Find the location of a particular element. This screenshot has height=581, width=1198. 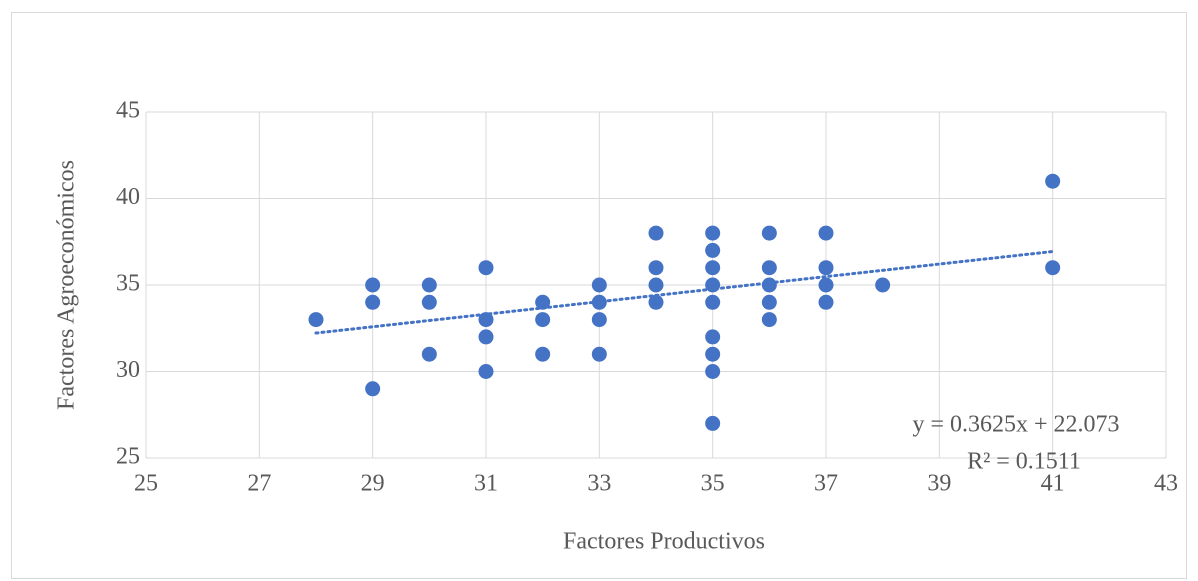

y-axis-label: Factores Agroeconómicos is located at coordinates (67, 285).